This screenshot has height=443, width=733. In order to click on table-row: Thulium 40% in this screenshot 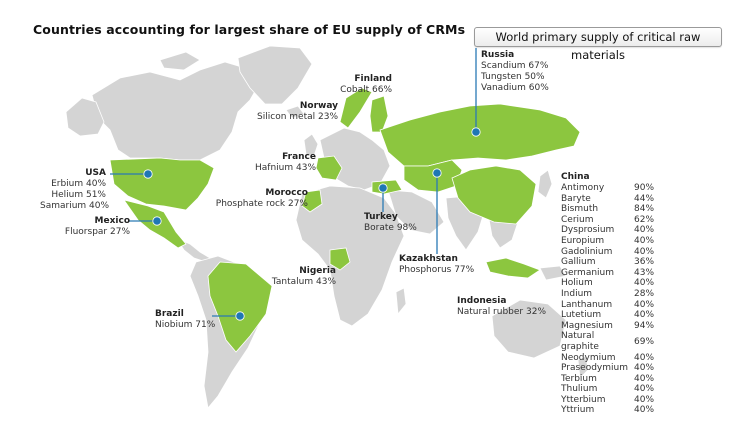, I will do `click(612, 389)`.